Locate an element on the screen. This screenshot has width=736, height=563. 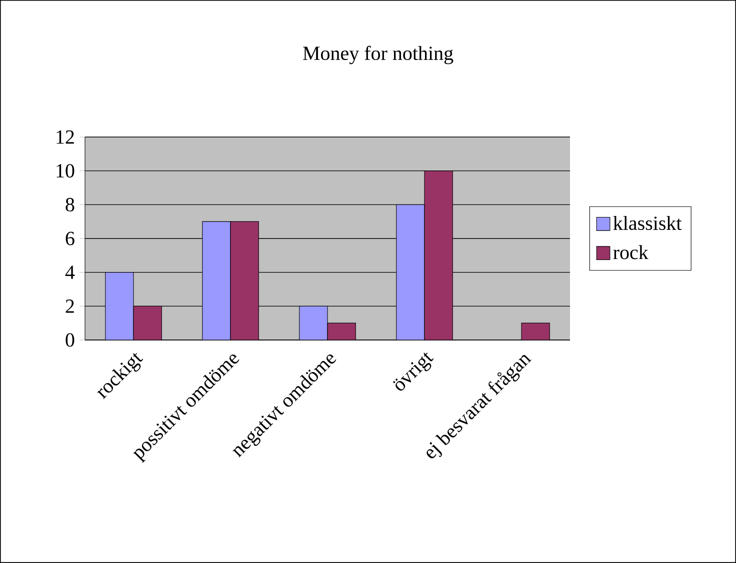
y-tick-label: 2 is located at coordinates (70, 306).